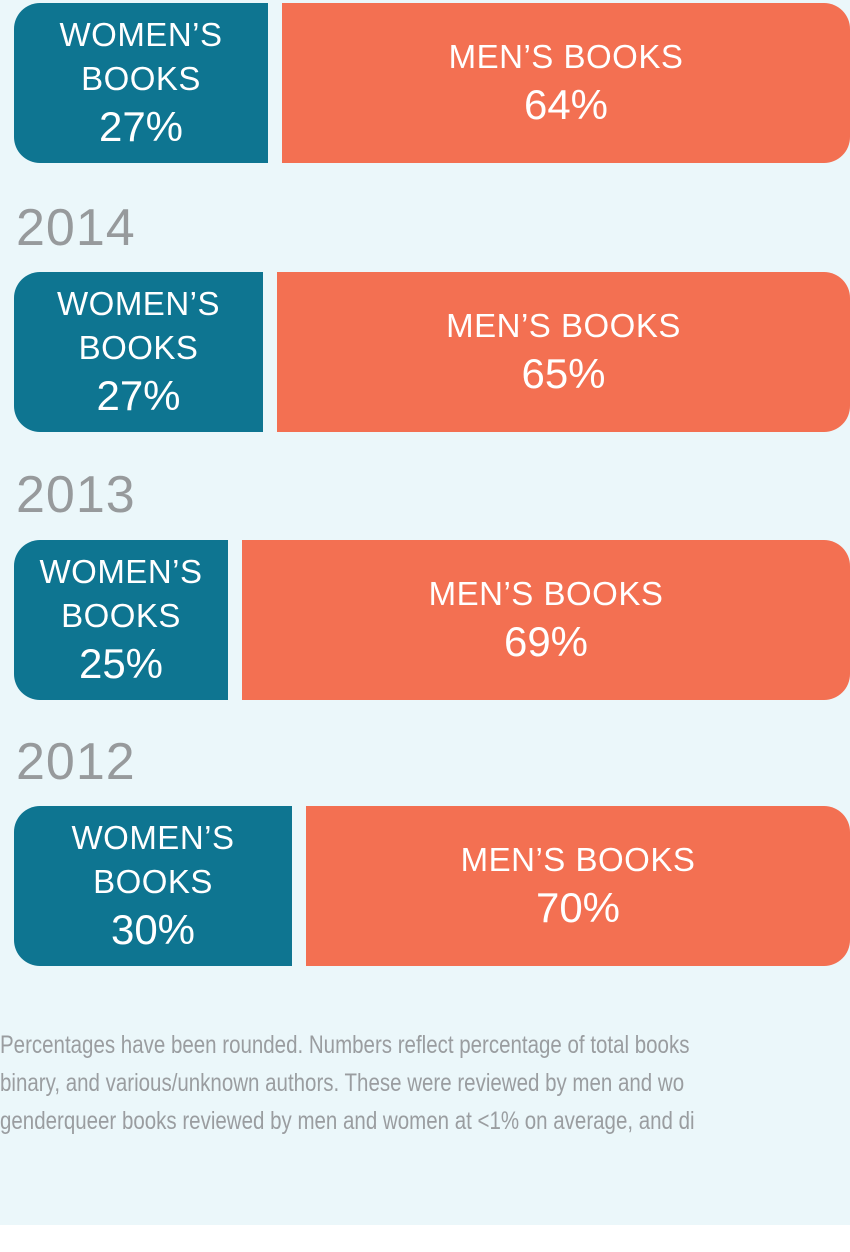 The height and width of the screenshot is (1252, 850). What do you see at coordinates (546, 641) in the screenshot?
I see `men-value: 69%` at bounding box center [546, 641].